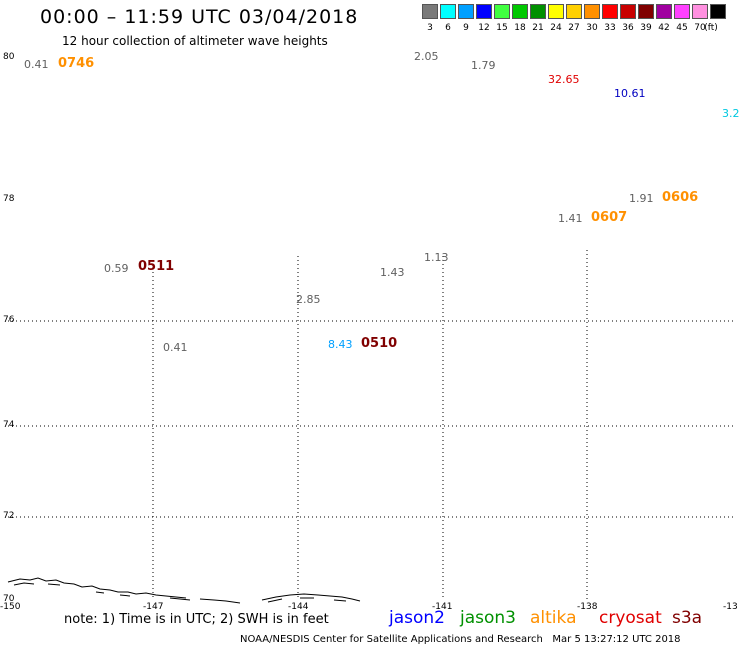  What do you see at coordinates (574, 28) in the screenshot?
I see `legend-label: 27` at bounding box center [574, 28].